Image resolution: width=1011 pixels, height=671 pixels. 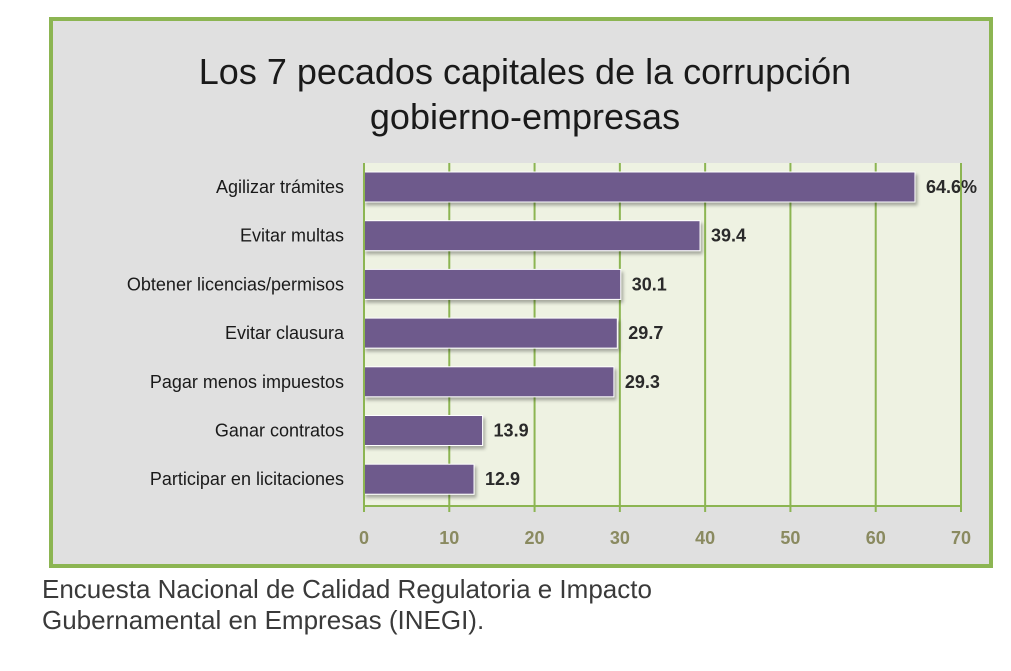 I want to click on data-label: 39.4, so click(x=728, y=236).